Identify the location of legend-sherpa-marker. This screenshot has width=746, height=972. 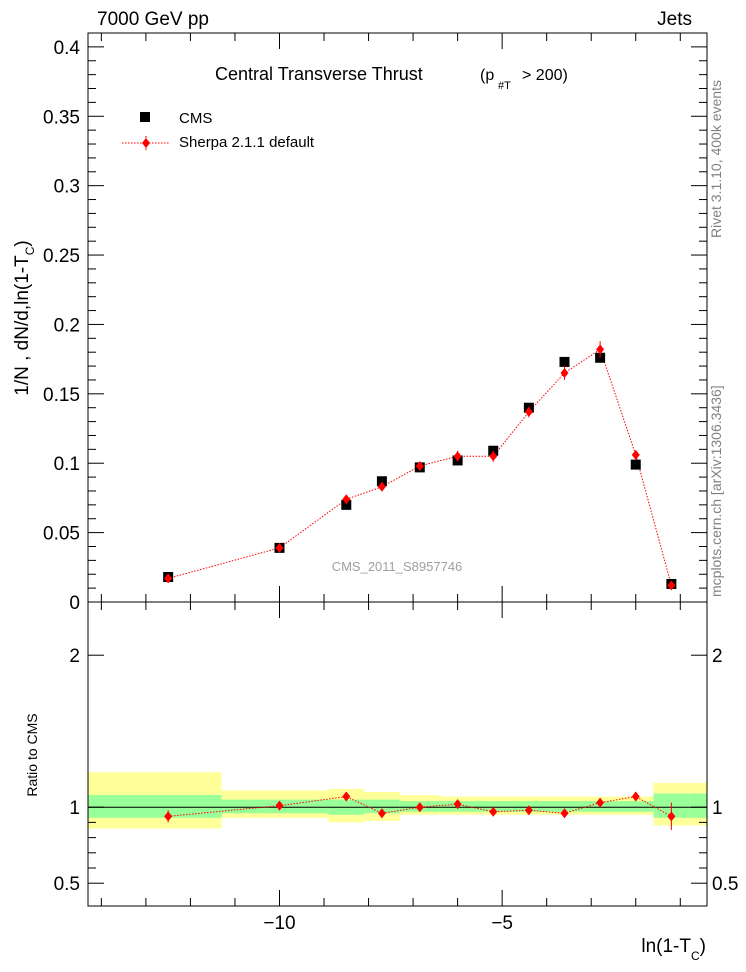
(146, 143).